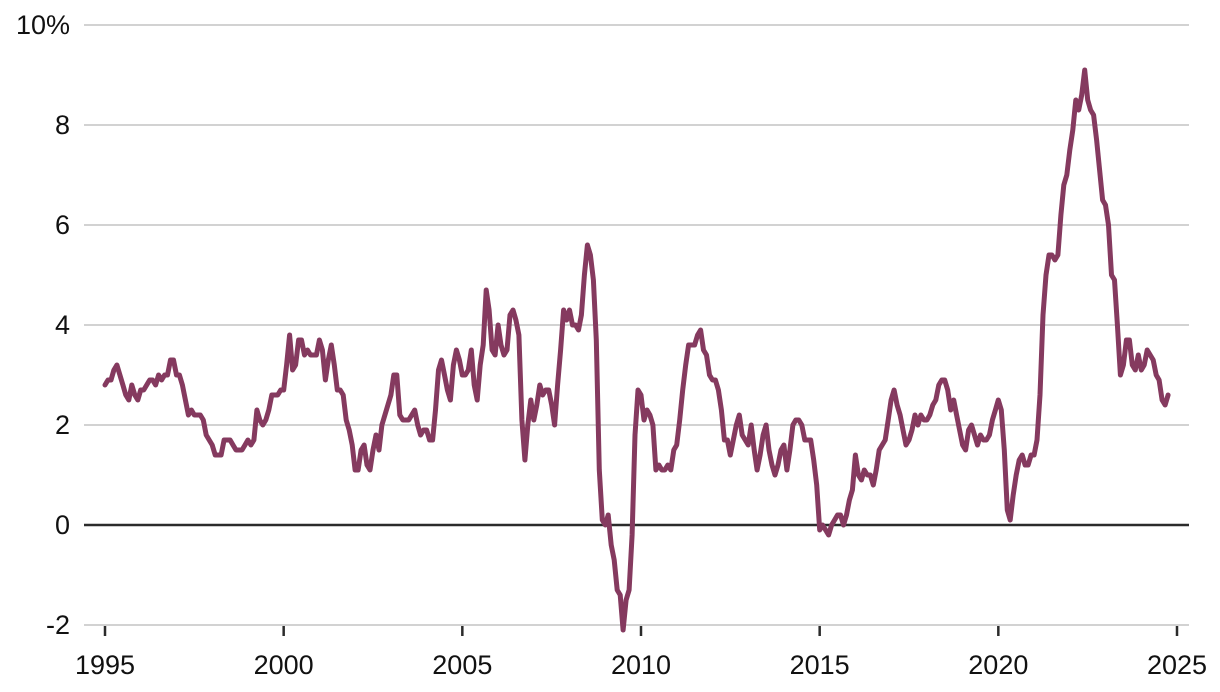 The height and width of the screenshot is (692, 1220). Describe the element at coordinates (62, 525) in the screenshot. I see `y-tick-label: 0` at that location.